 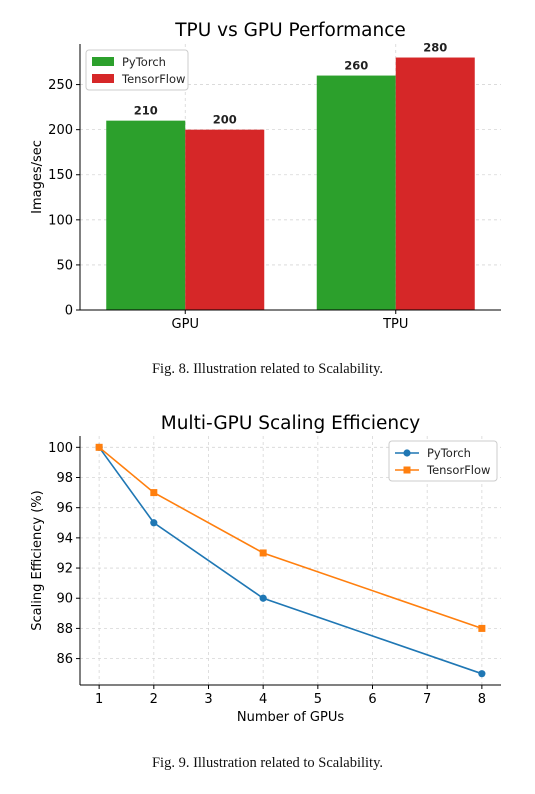 I want to click on x-tick-label: 1, so click(x=99, y=699).